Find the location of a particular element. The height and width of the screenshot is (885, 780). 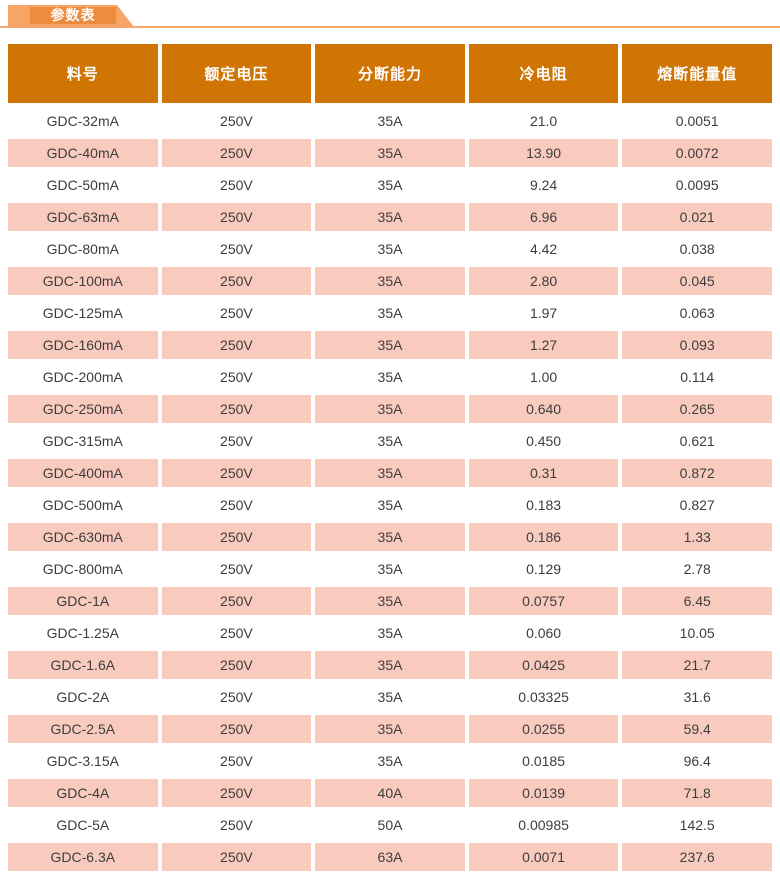

table-cell: GDC-160mA is located at coordinates (83, 345).